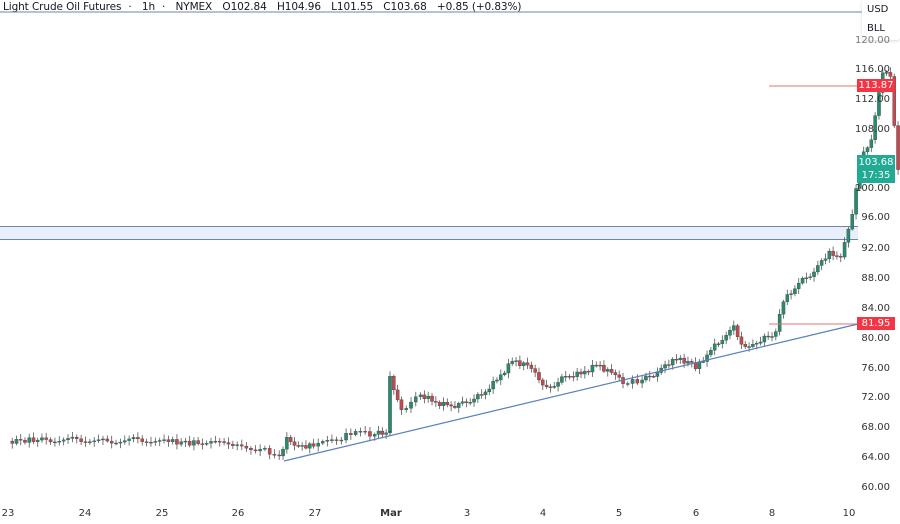  I want to click on last-price: 103.68, so click(876, 162).